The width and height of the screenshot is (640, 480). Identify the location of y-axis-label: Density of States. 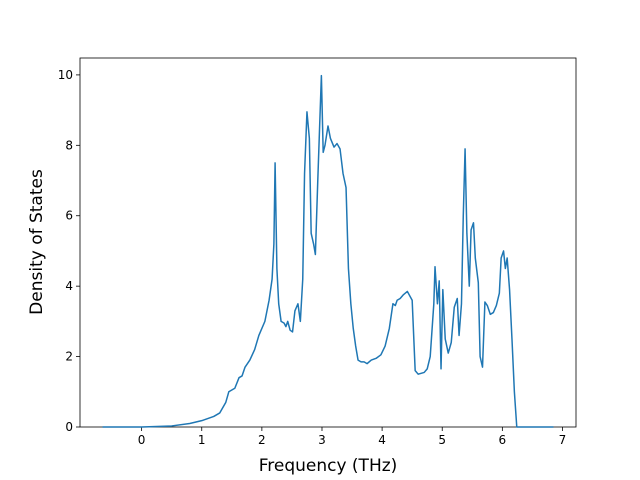
(37, 242).